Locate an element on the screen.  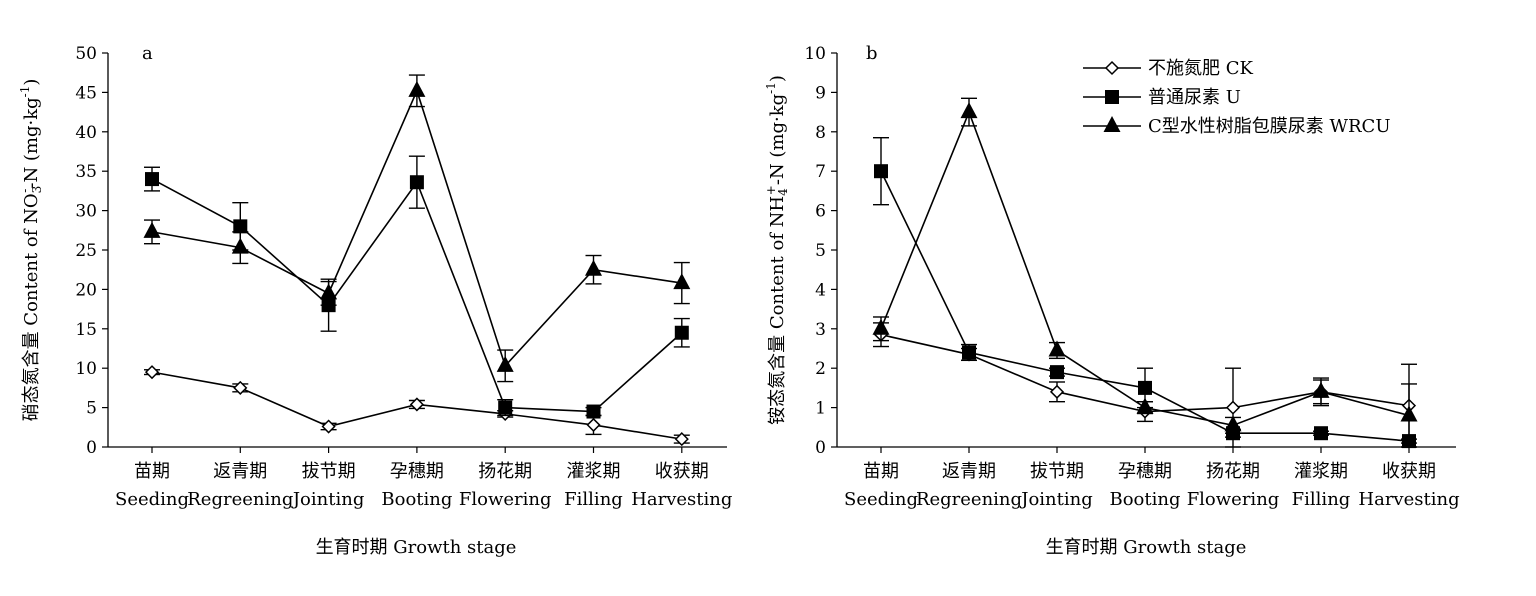
panel-b-y-tick-label: 9 is located at coordinates (820, 93).